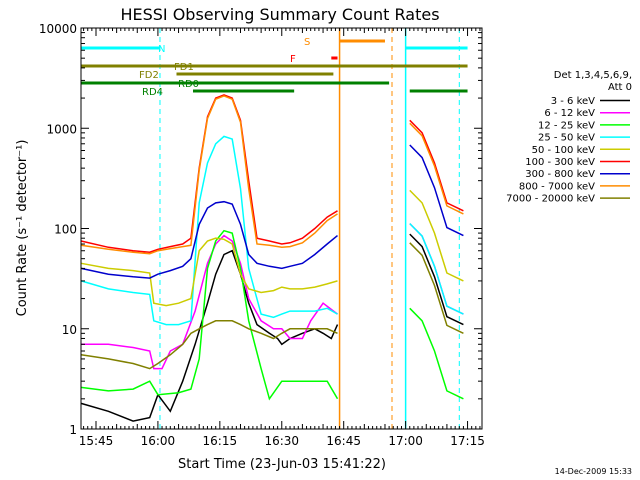 The width and height of the screenshot is (640, 480). Describe the element at coordinates (620, 87) in the screenshot. I see `legend-header: Att 0` at that location.